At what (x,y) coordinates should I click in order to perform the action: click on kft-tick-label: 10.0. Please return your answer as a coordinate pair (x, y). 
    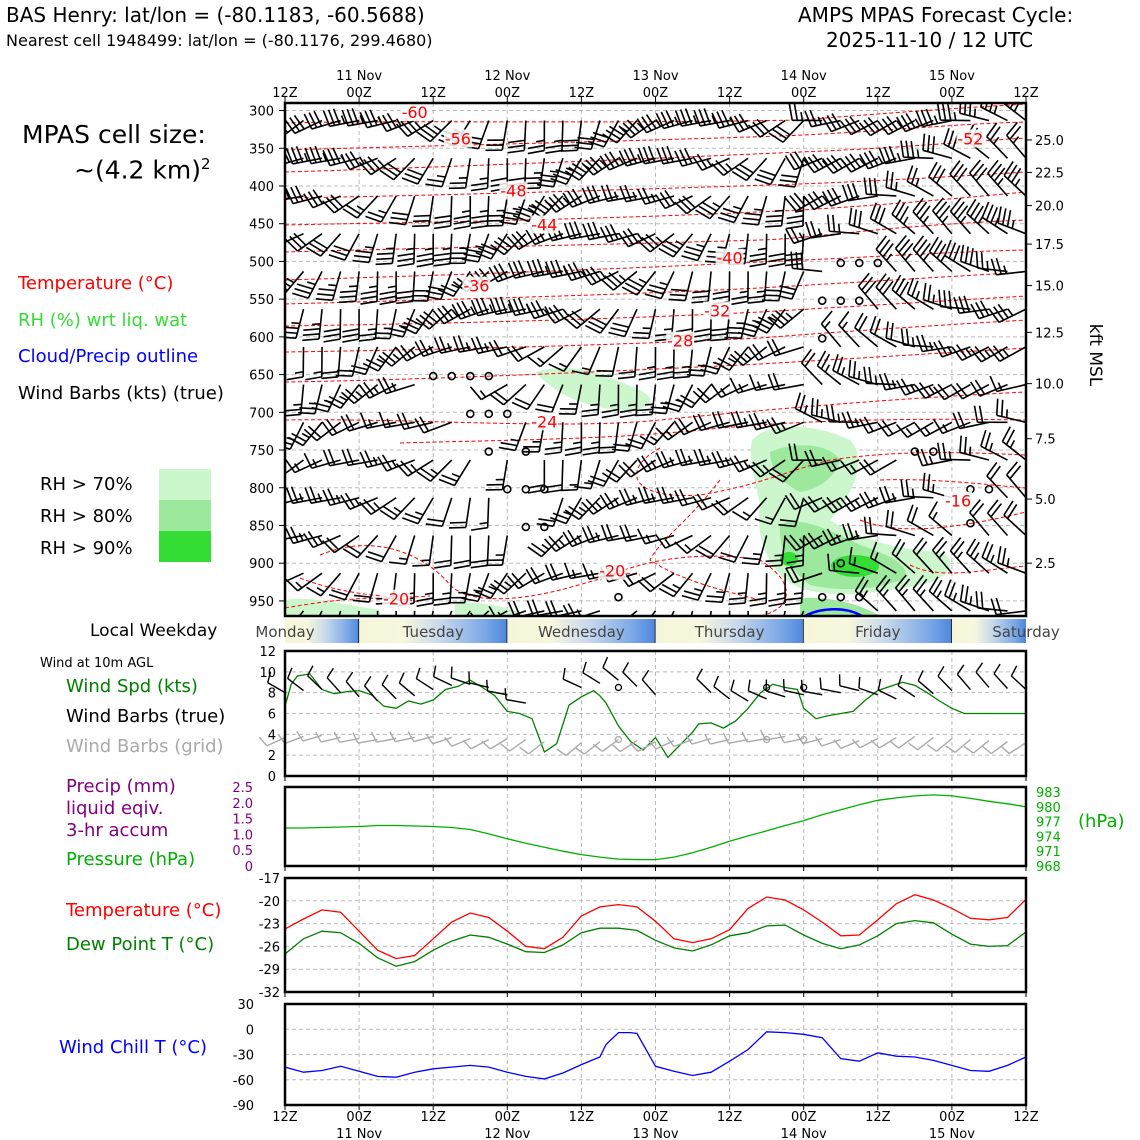
    Looking at the image, I should click on (1049, 385).